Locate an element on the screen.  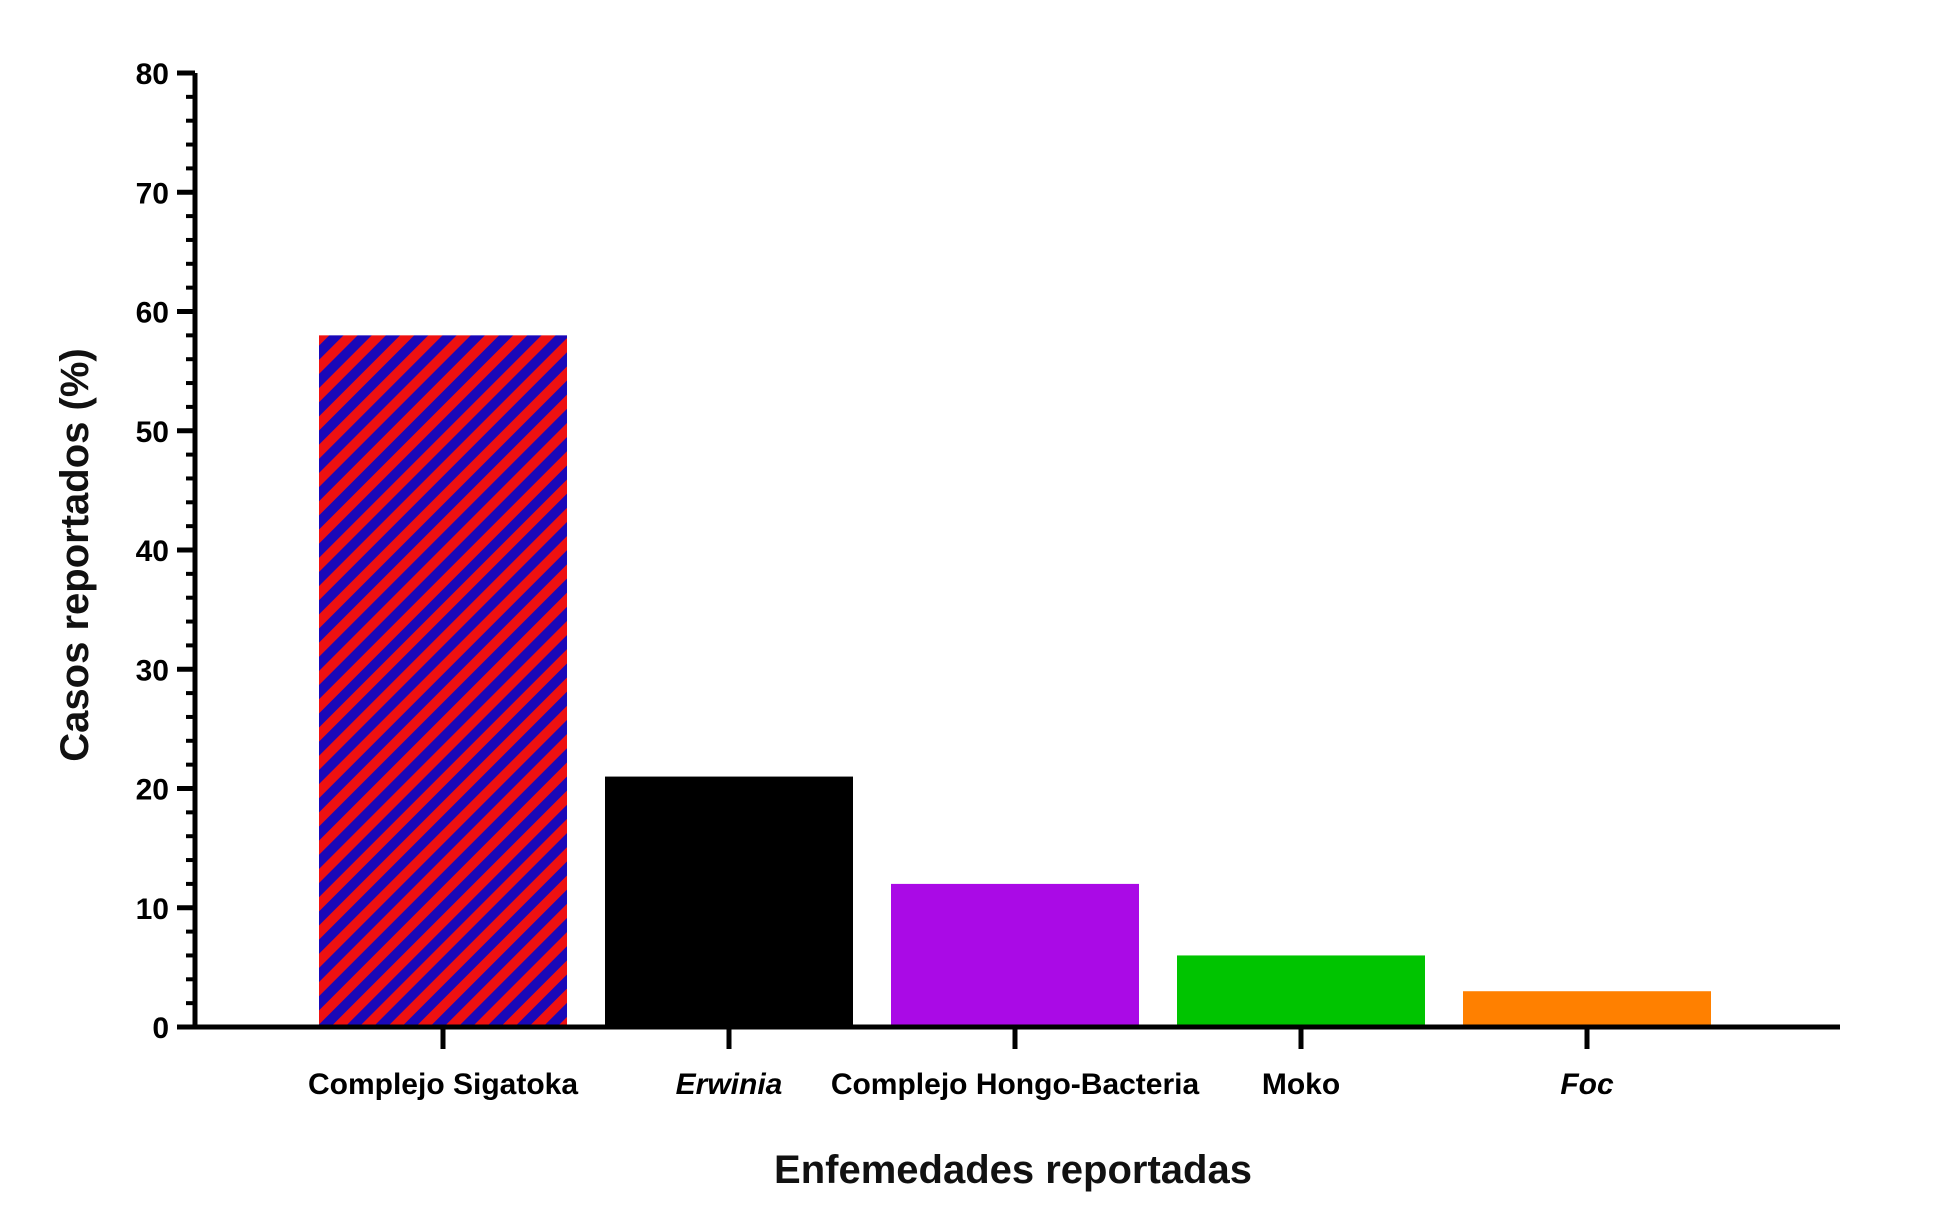
y-tick-label: 0 is located at coordinates (160, 1028).